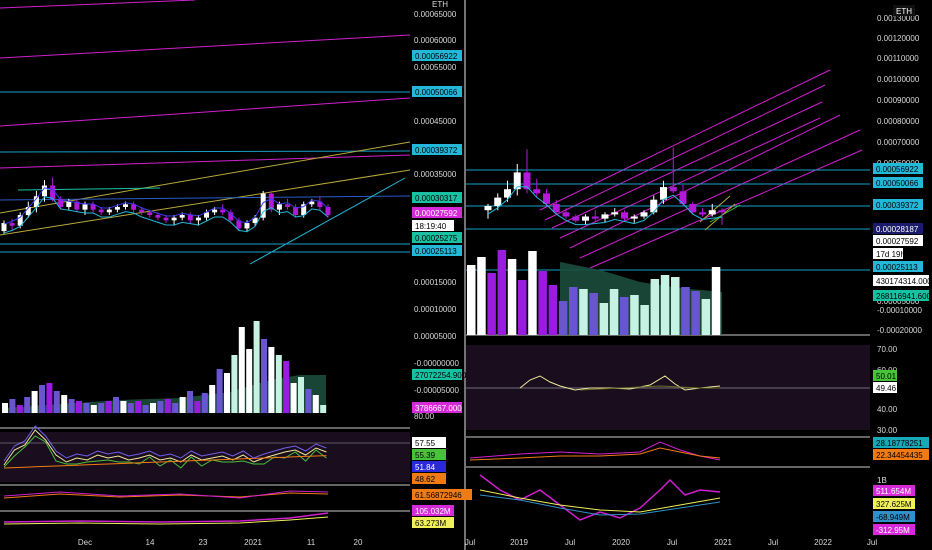  Describe the element at coordinates (570, 542) in the screenshot. I see `right-time-tick: Jul` at that location.